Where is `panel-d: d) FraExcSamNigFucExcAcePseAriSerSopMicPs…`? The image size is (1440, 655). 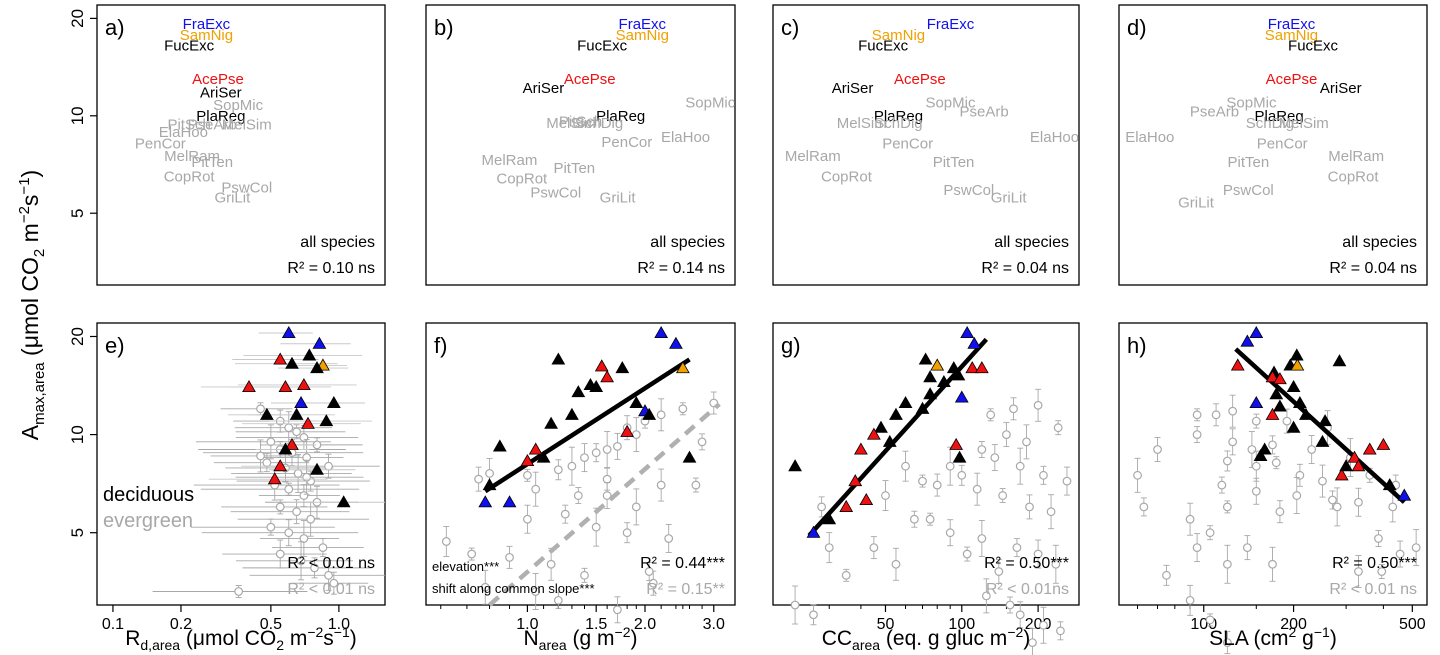
panel-d: d) FraExcSamNigFucExcAcePseAriSerSopMicPs… is located at coordinates (1273, 145).